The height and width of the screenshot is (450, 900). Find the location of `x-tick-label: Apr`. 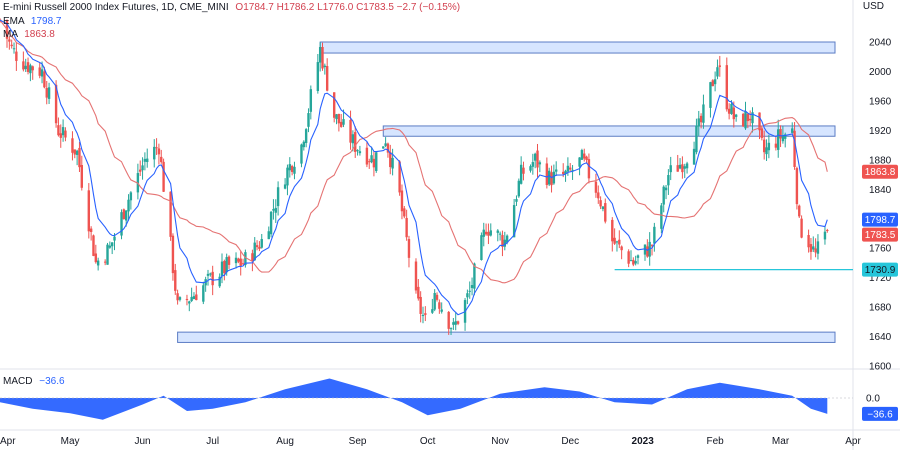

x-tick-label: Apr is located at coordinates (853, 441).